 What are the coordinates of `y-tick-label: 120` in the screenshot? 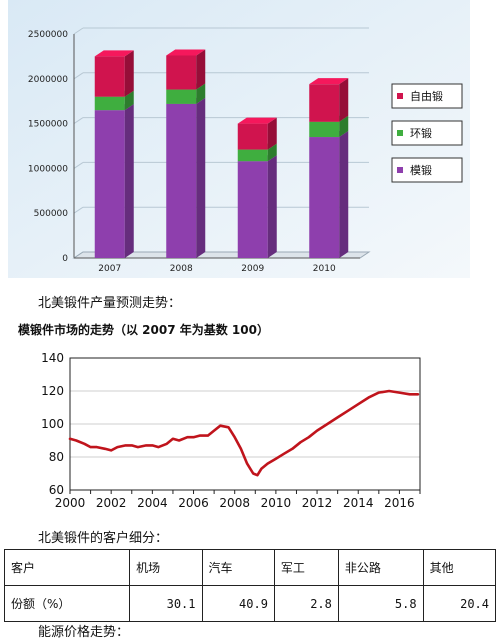 It's located at (52, 391).